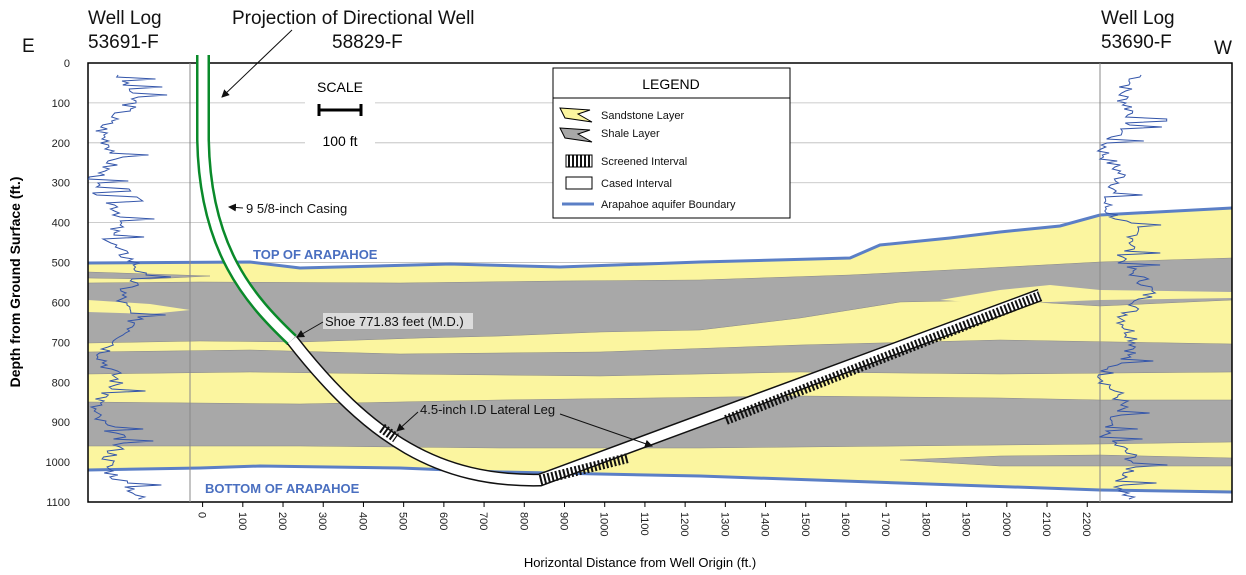 This screenshot has height=575, width=1246. Describe the element at coordinates (643, 116) in the screenshot. I see `legend-item: Sandstone Layer` at that location.